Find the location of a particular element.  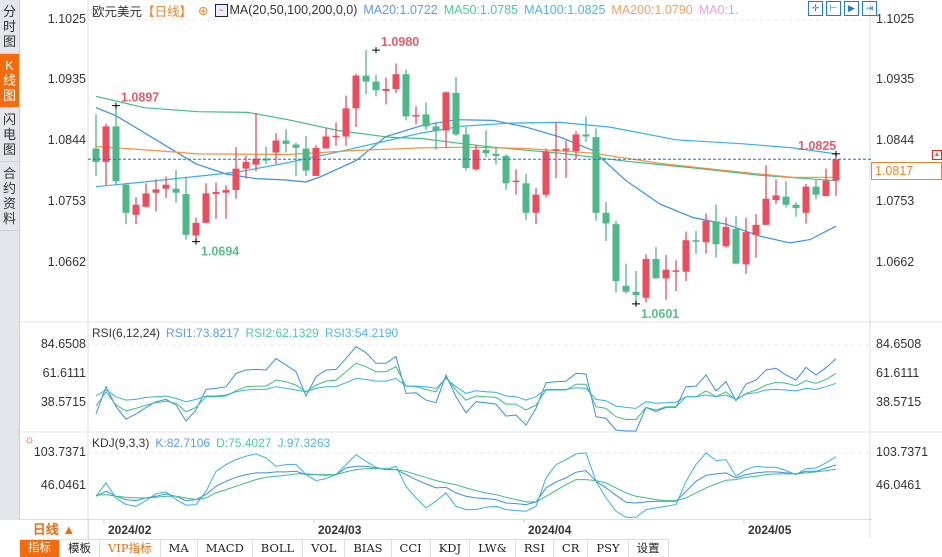

indicator-tab: MA is located at coordinates (179, 548).